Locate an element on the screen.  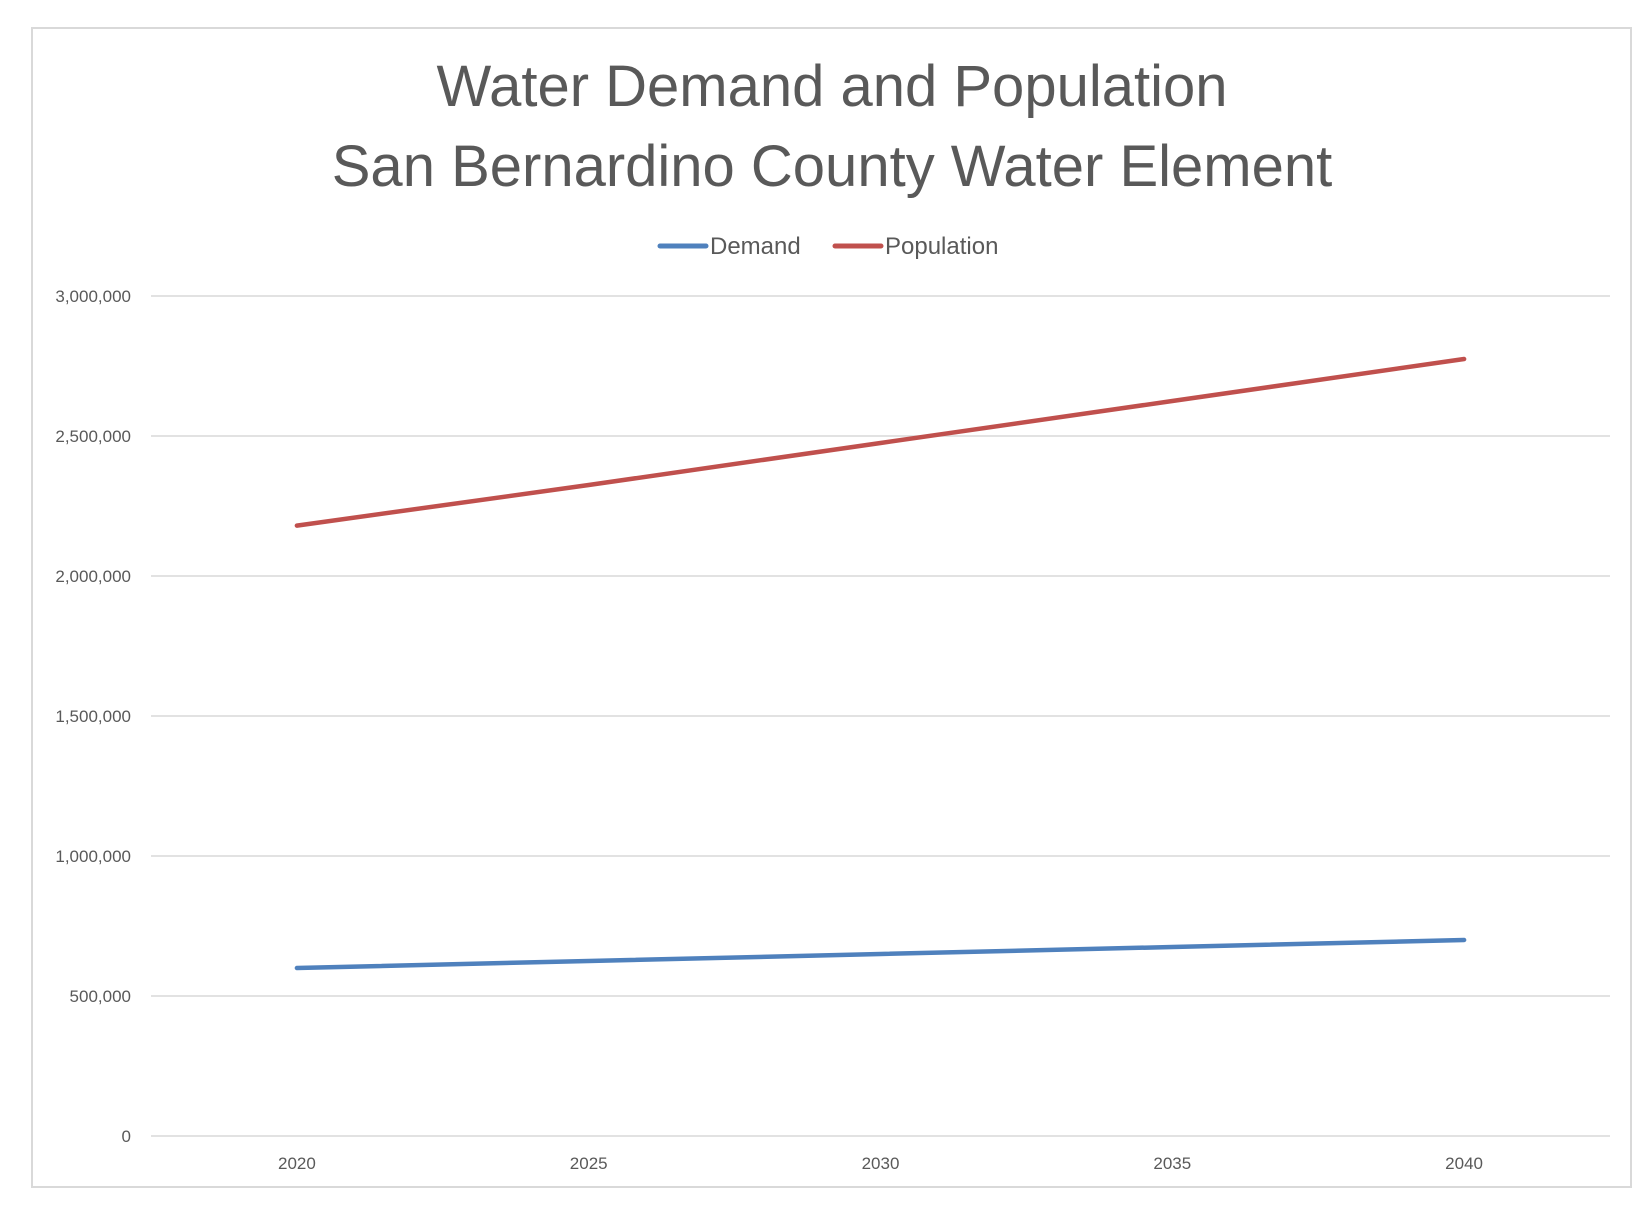
y-tick-label: 500,000 is located at coordinates (100, 996).